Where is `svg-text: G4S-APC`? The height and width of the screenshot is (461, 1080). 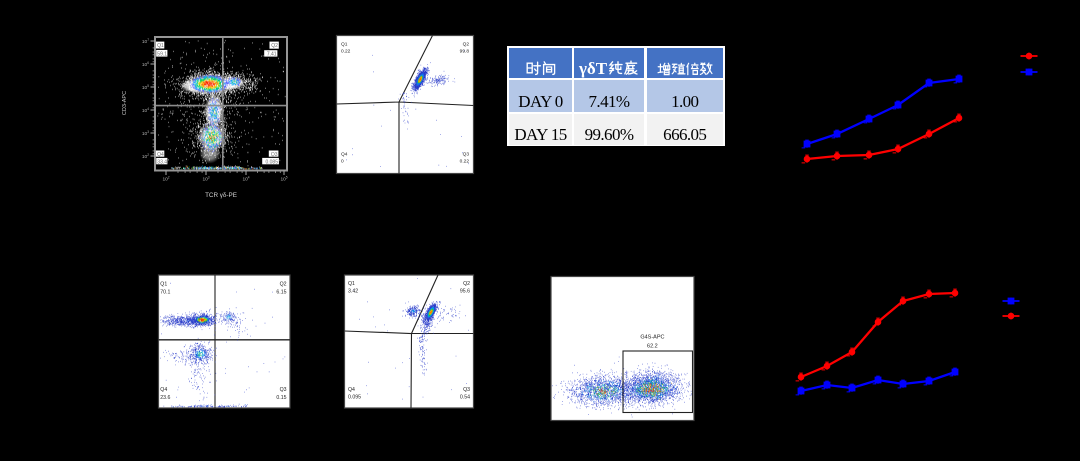
svg-text: G4S-APC is located at coordinates (652, 338).